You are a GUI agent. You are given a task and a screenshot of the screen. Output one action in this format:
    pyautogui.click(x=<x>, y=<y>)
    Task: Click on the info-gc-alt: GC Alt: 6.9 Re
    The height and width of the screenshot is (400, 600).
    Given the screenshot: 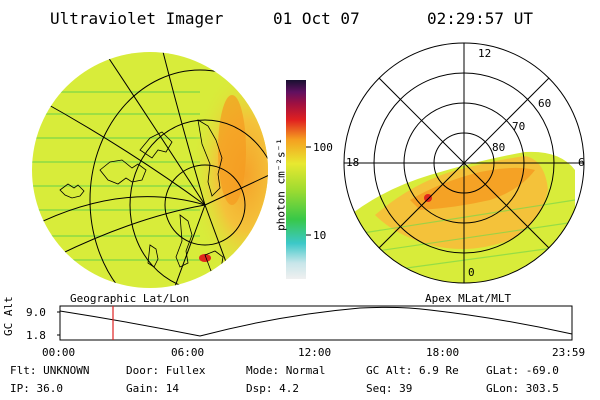 What is the action you would take?
    pyautogui.click(x=412, y=370)
    